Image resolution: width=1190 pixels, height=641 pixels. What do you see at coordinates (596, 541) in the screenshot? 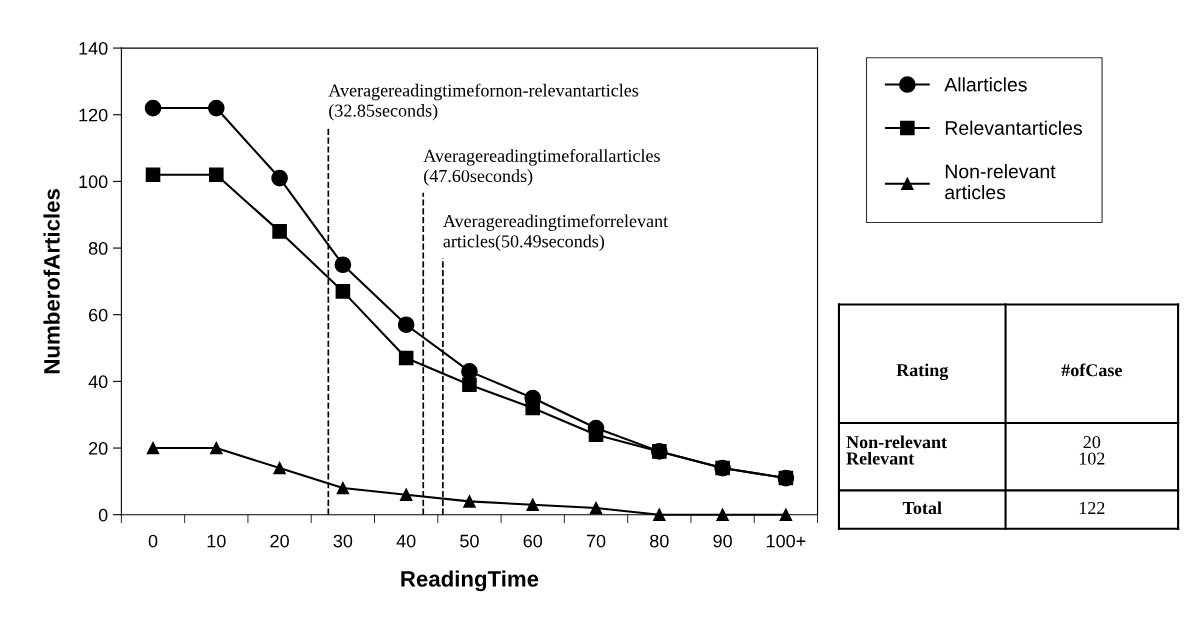
I see `x-tick-label: 70` at bounding box center [596, 541].